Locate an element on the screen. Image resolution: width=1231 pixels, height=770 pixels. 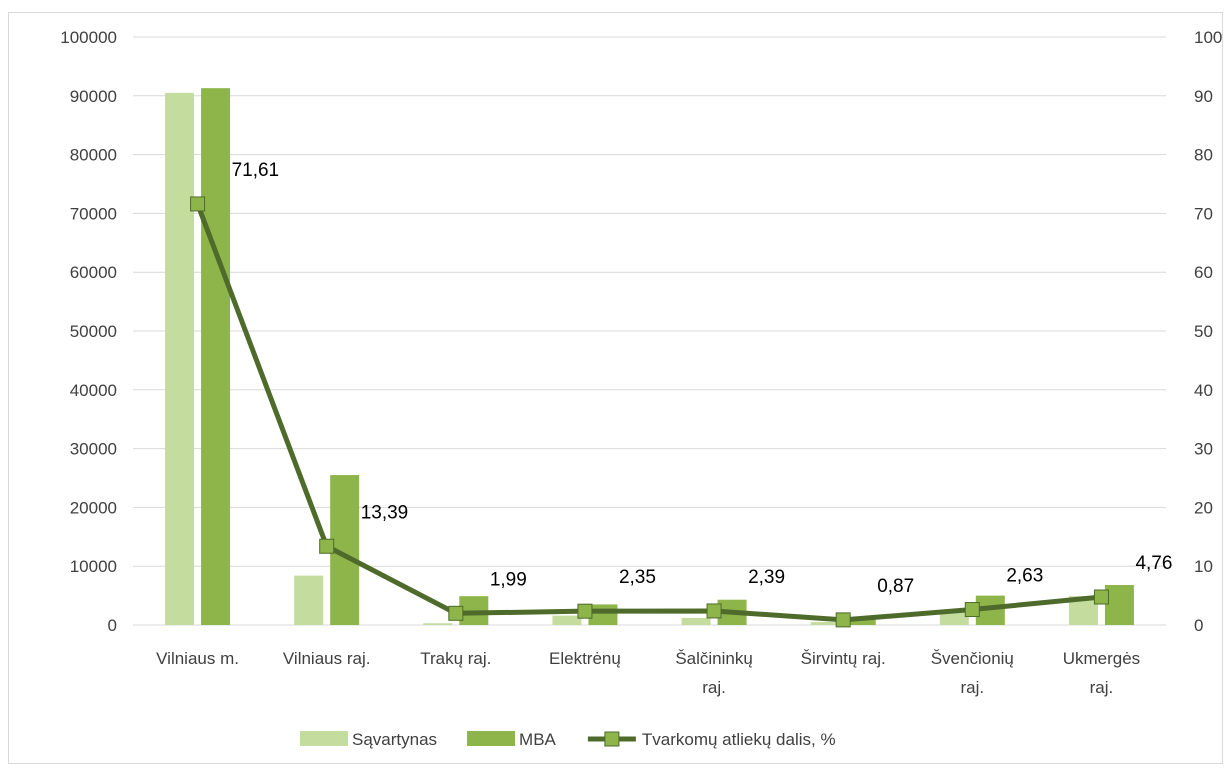
category-label: Šalčininkų is located at coordinates (714, 658).